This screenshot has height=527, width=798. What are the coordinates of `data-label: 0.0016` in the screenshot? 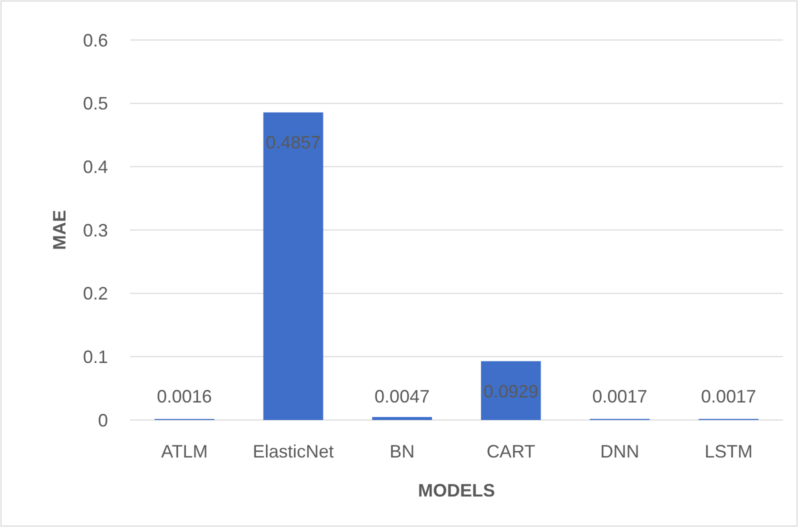 It's located at (184, 396).